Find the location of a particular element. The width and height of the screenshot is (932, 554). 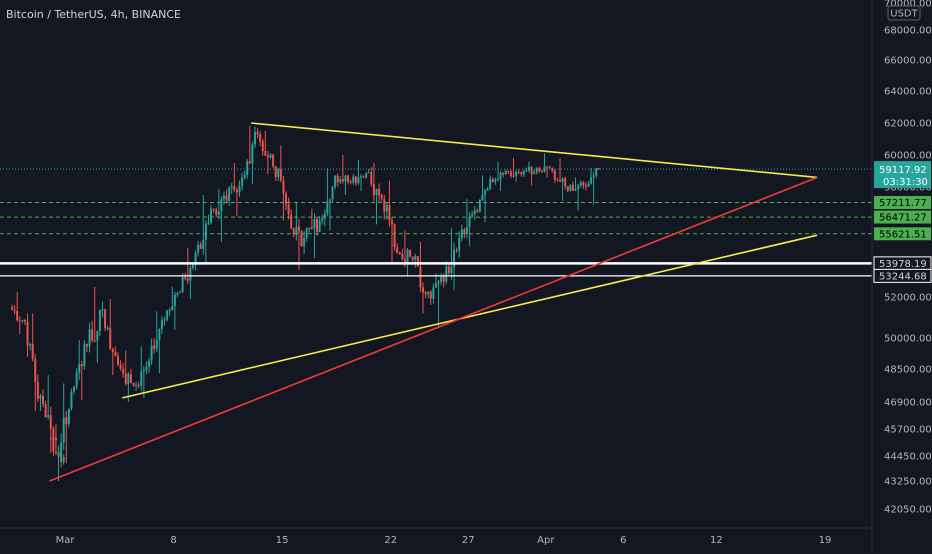

time-tick-label: 27 is located at coordinates (468, 540).